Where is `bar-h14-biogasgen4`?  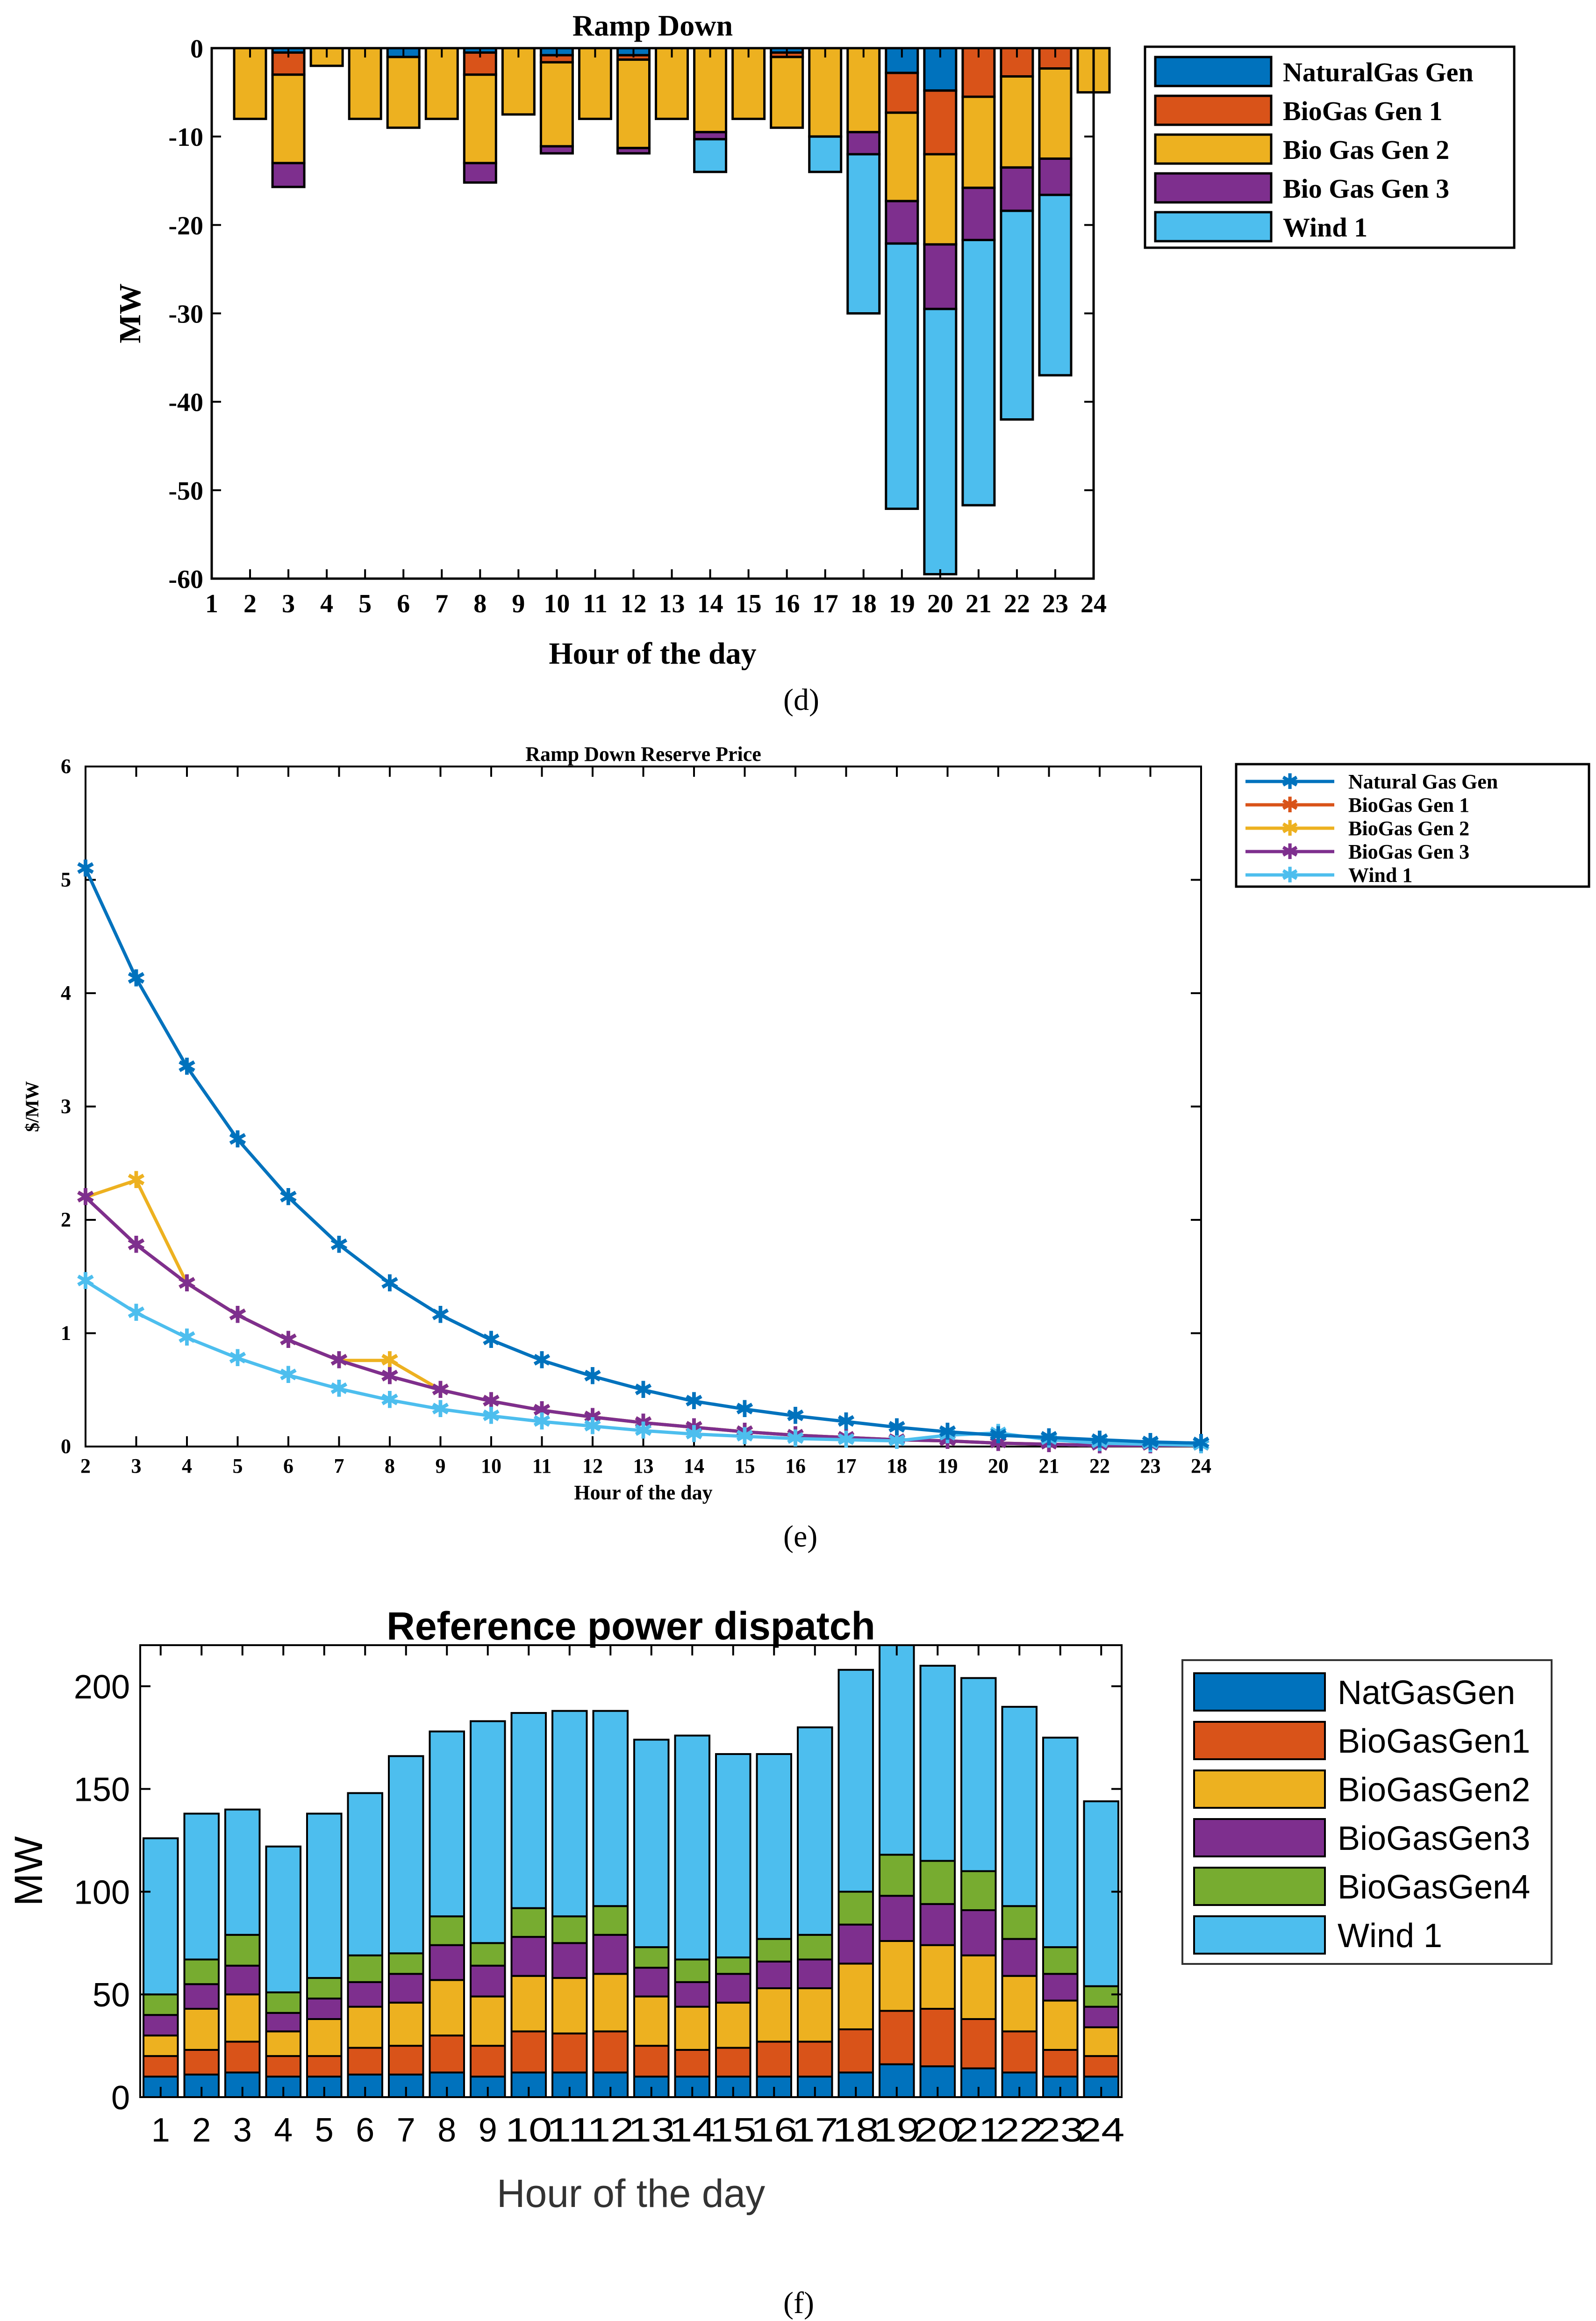
bar-h14-biogasgen4 is located at coordinates (692, 1970).